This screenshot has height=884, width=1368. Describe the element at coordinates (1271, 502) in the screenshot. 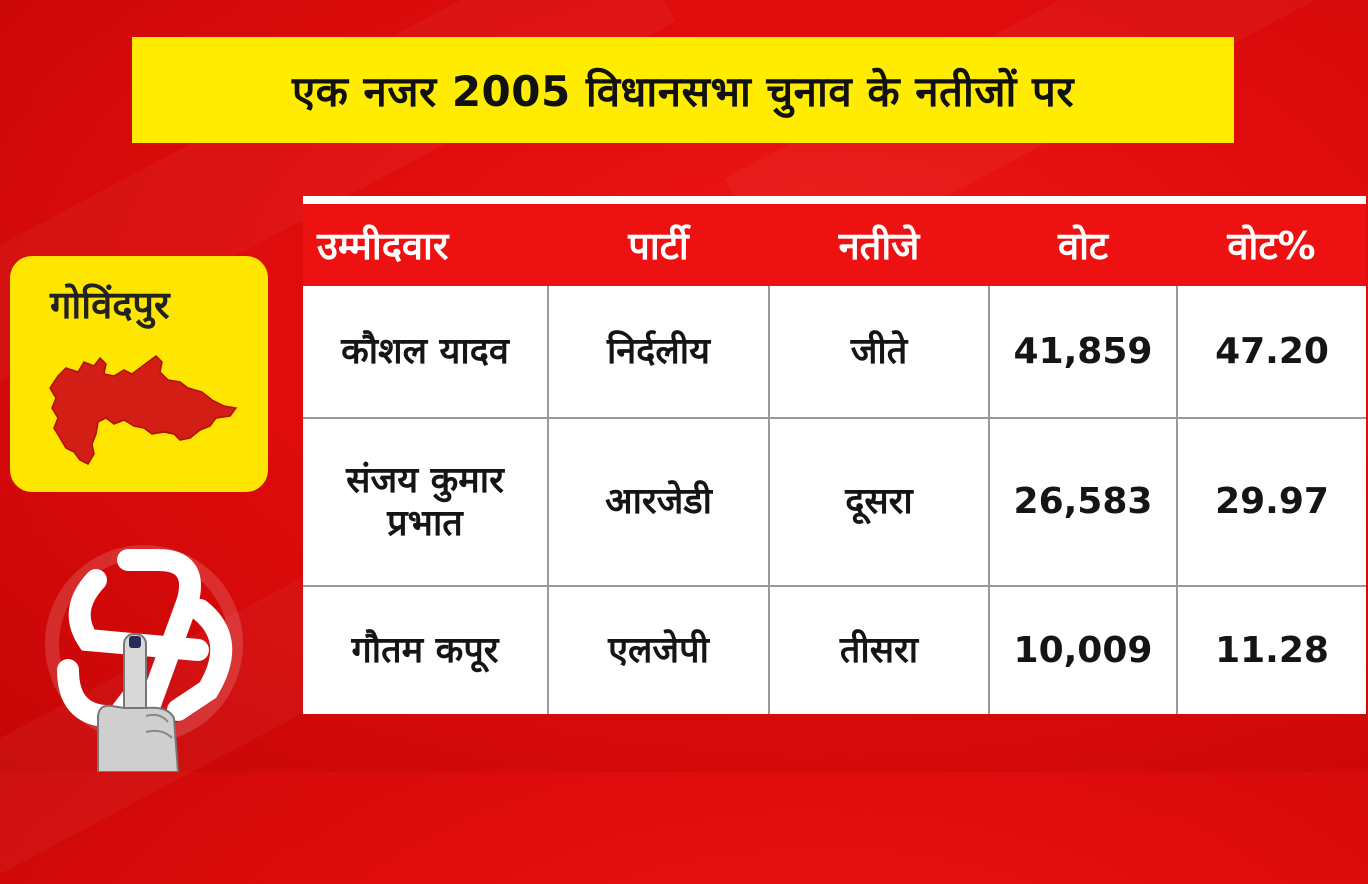

I see `vote-percent-cell: 29.97` at that location.